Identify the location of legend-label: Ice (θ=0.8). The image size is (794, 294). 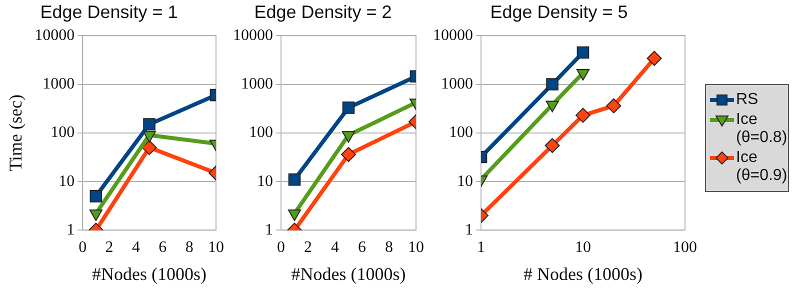
(762, 129).